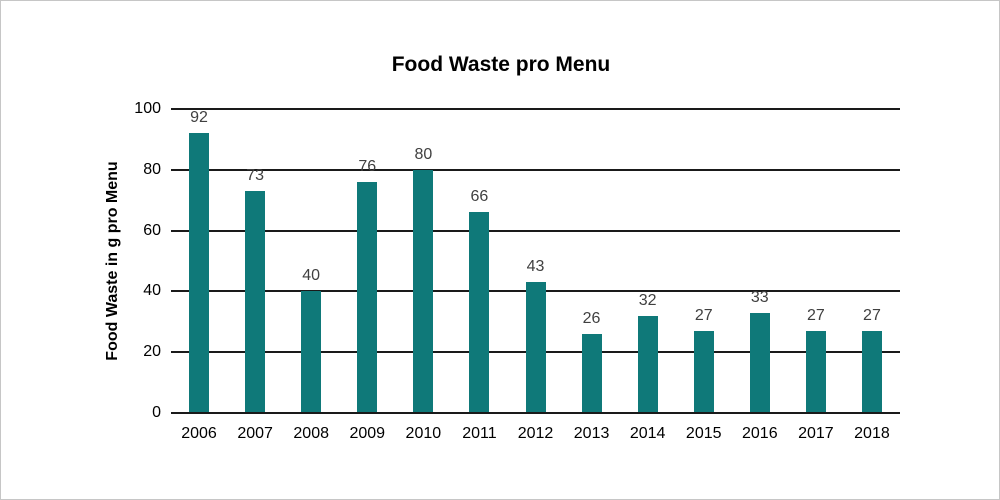 The height and width of the screenshot is (500, 1000). What do you see at coordinates (199, 433) in the screenshot?
I see `x-tick-label: 2006` at bounding box center [199, 433].